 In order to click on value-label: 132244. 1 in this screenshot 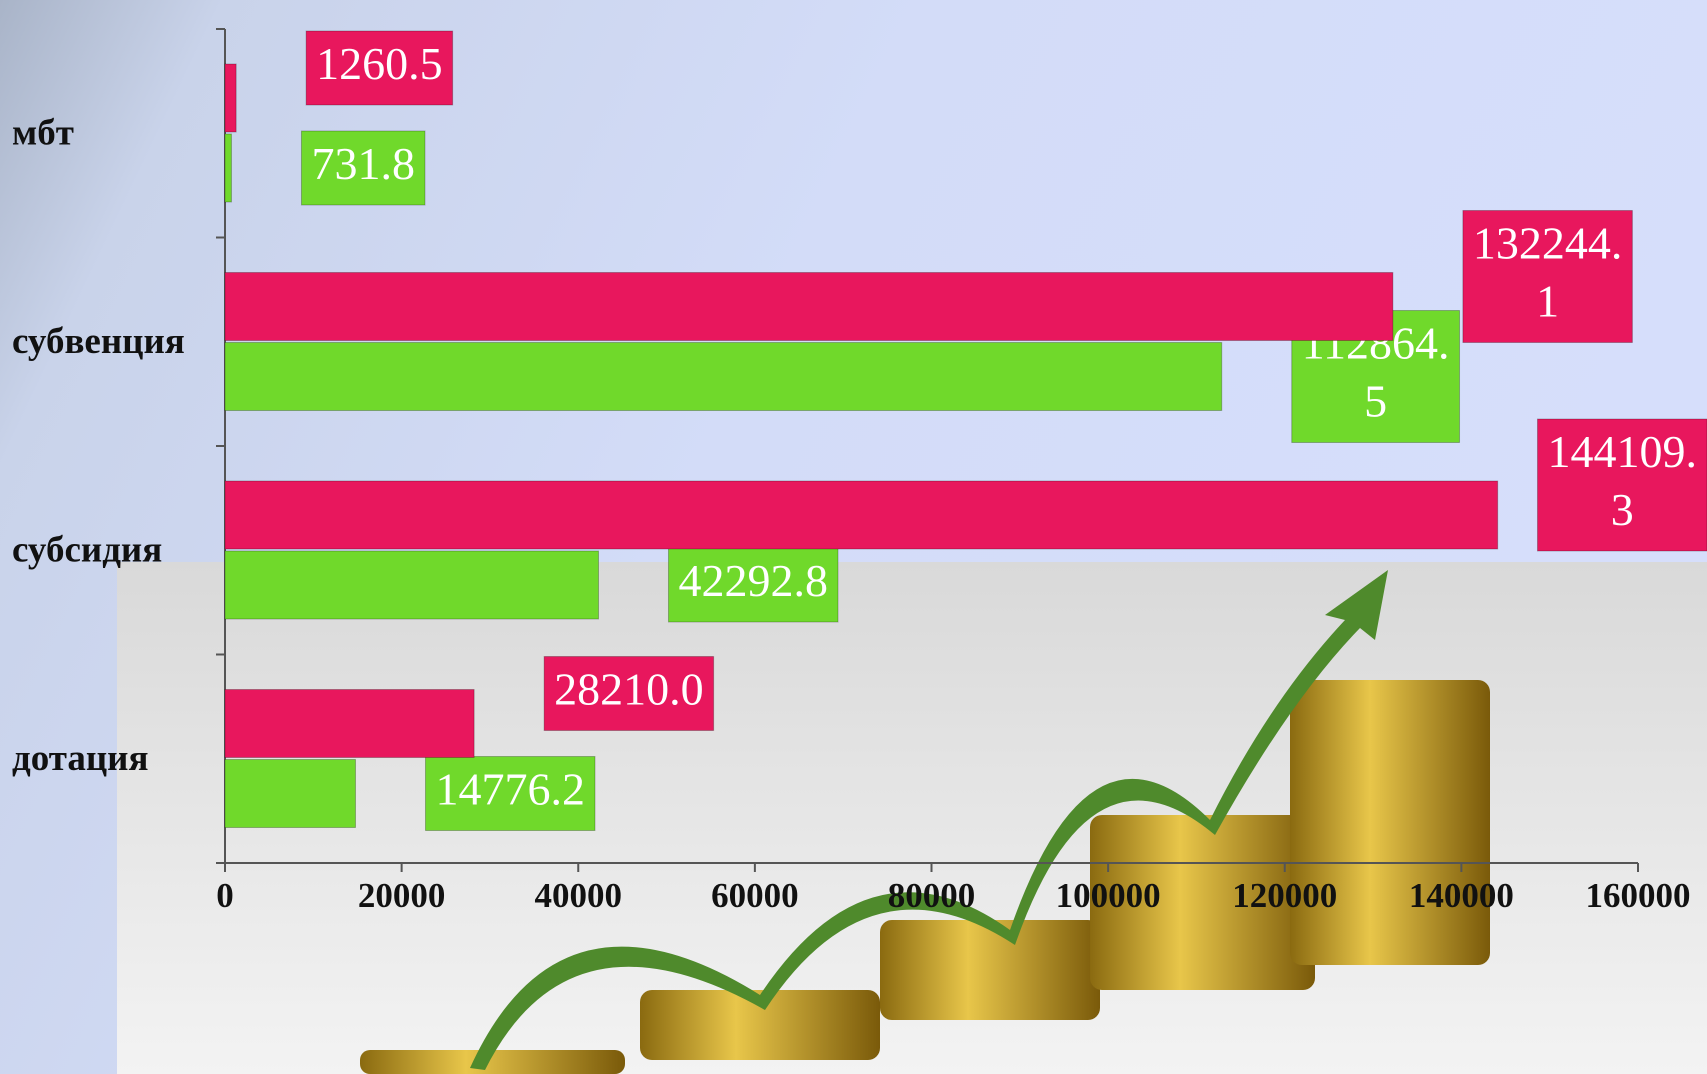, I will do `click(1547, 276)`.